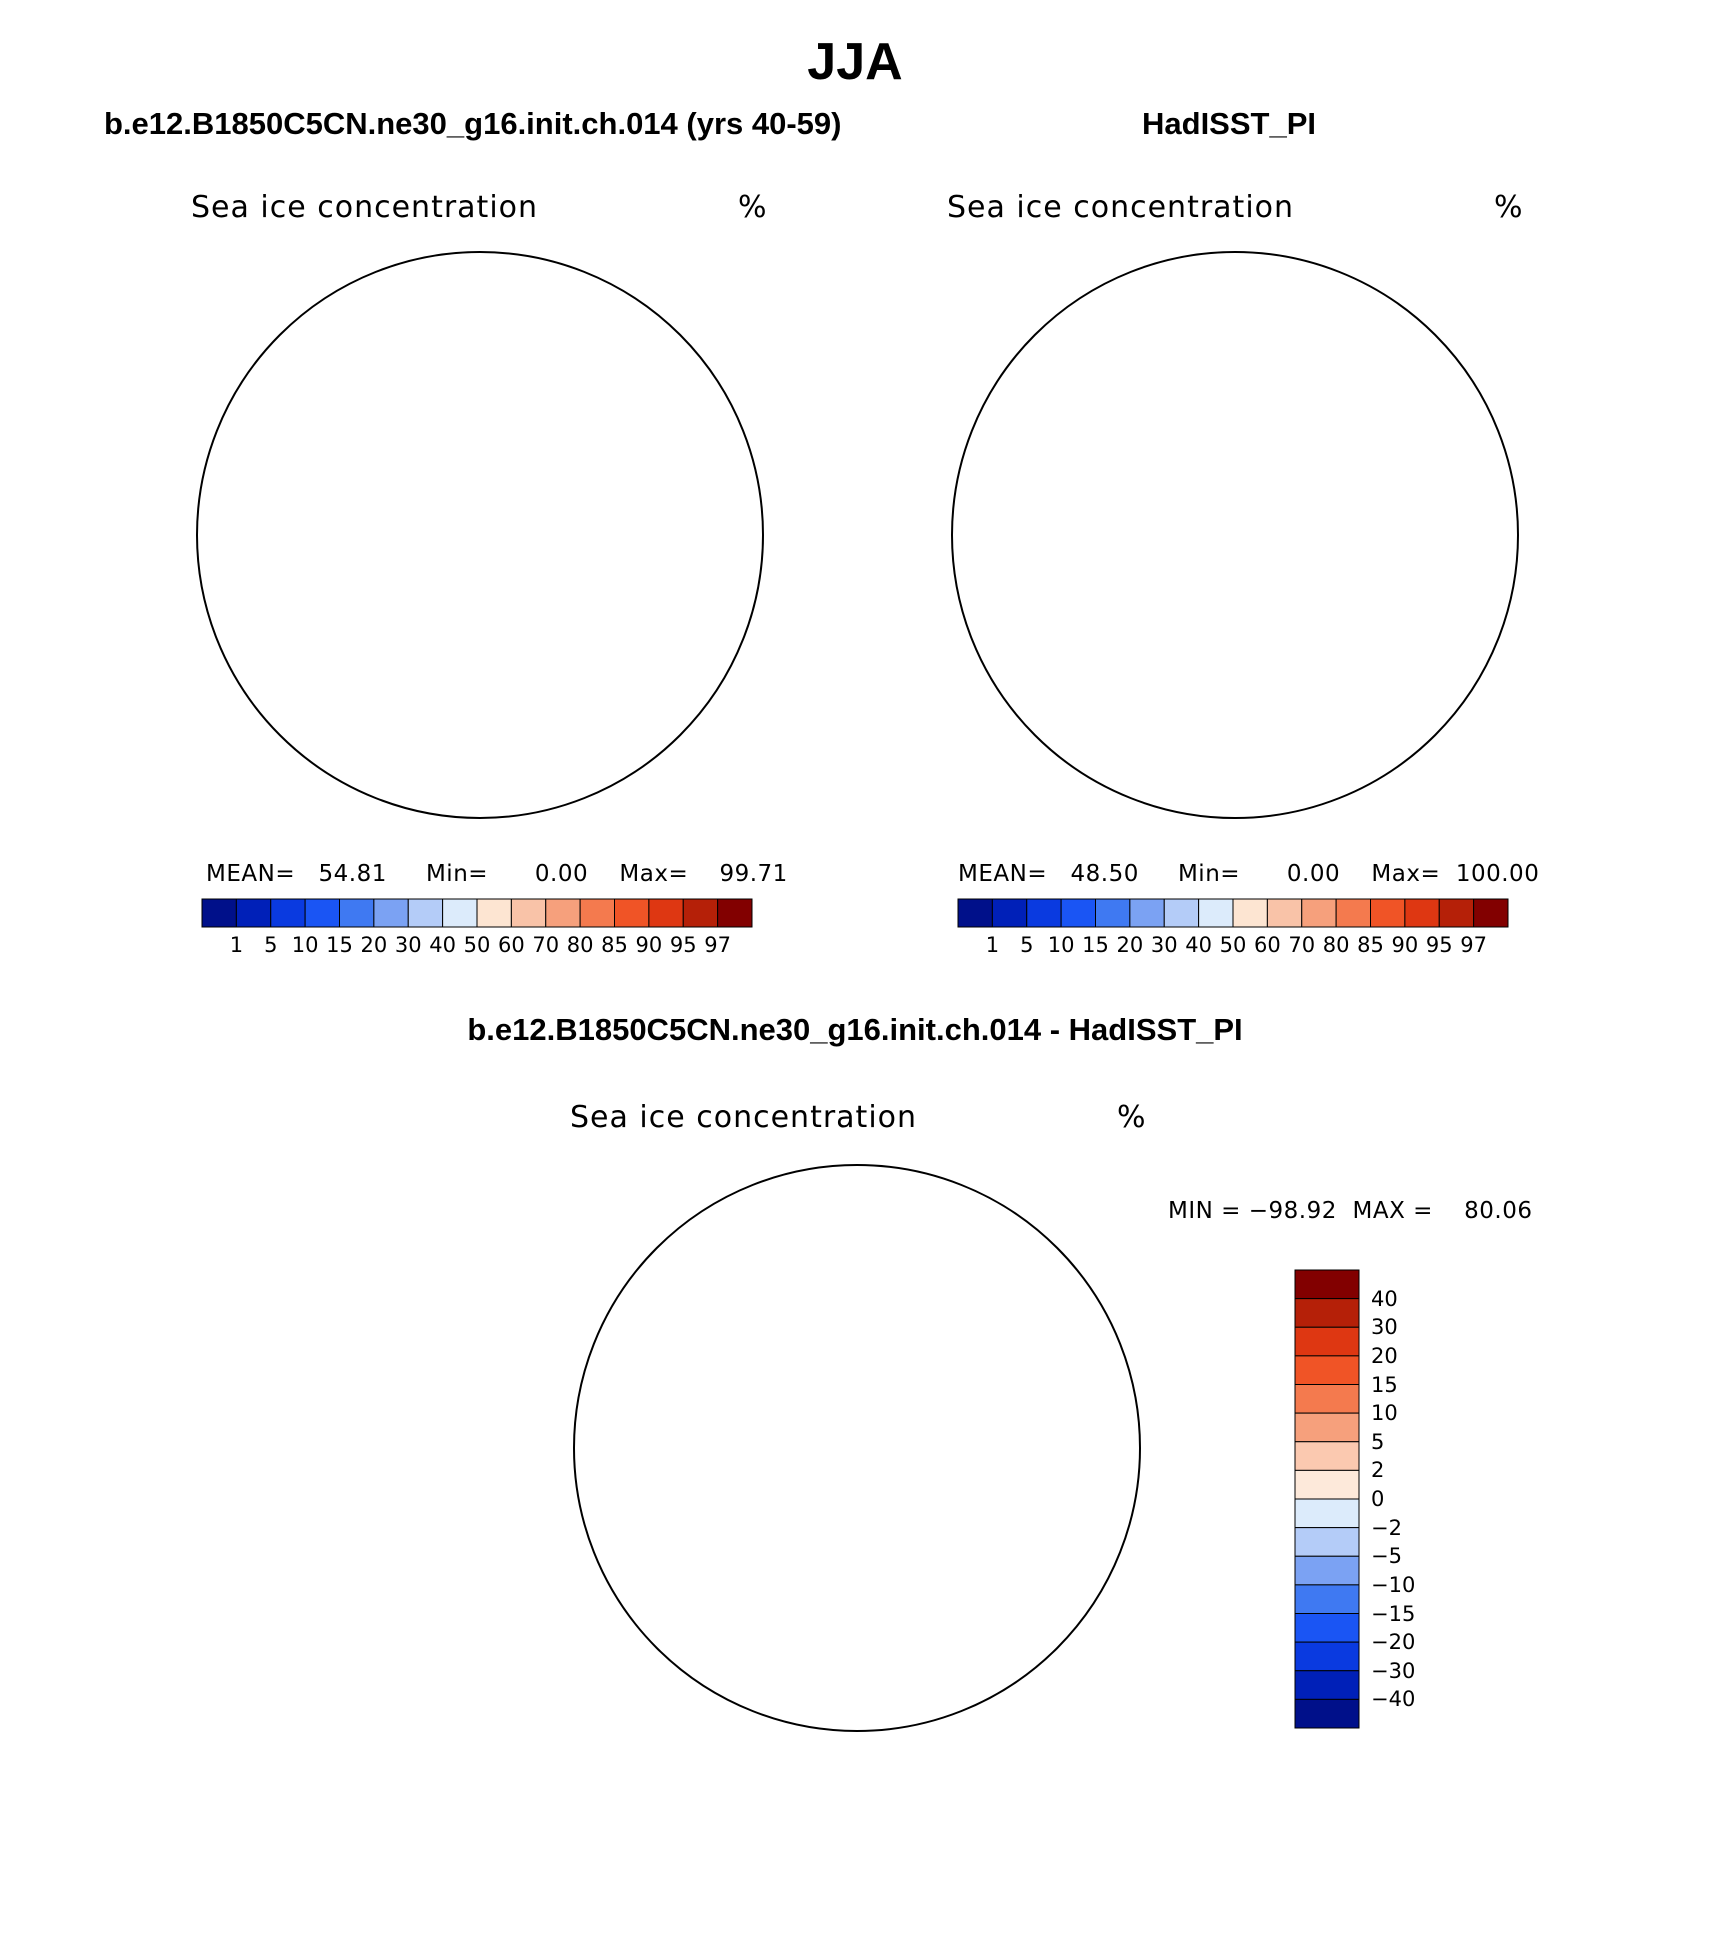 The height and width of the screenshot is (1947, 1710). What do you see at coordinates (1393, 1699) in the screenshot?
I see `colorbar-tick-label: −40` at bounding box center [1393, 1699].